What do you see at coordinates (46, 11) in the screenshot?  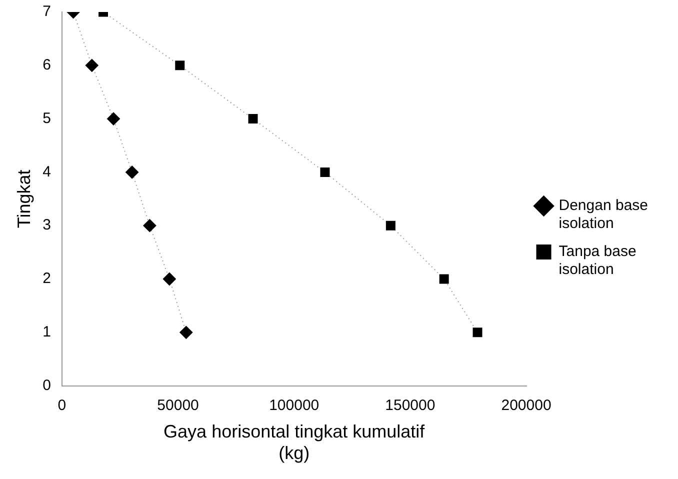 I see `y-tick-label: 7` at bounding box center [46, 11].